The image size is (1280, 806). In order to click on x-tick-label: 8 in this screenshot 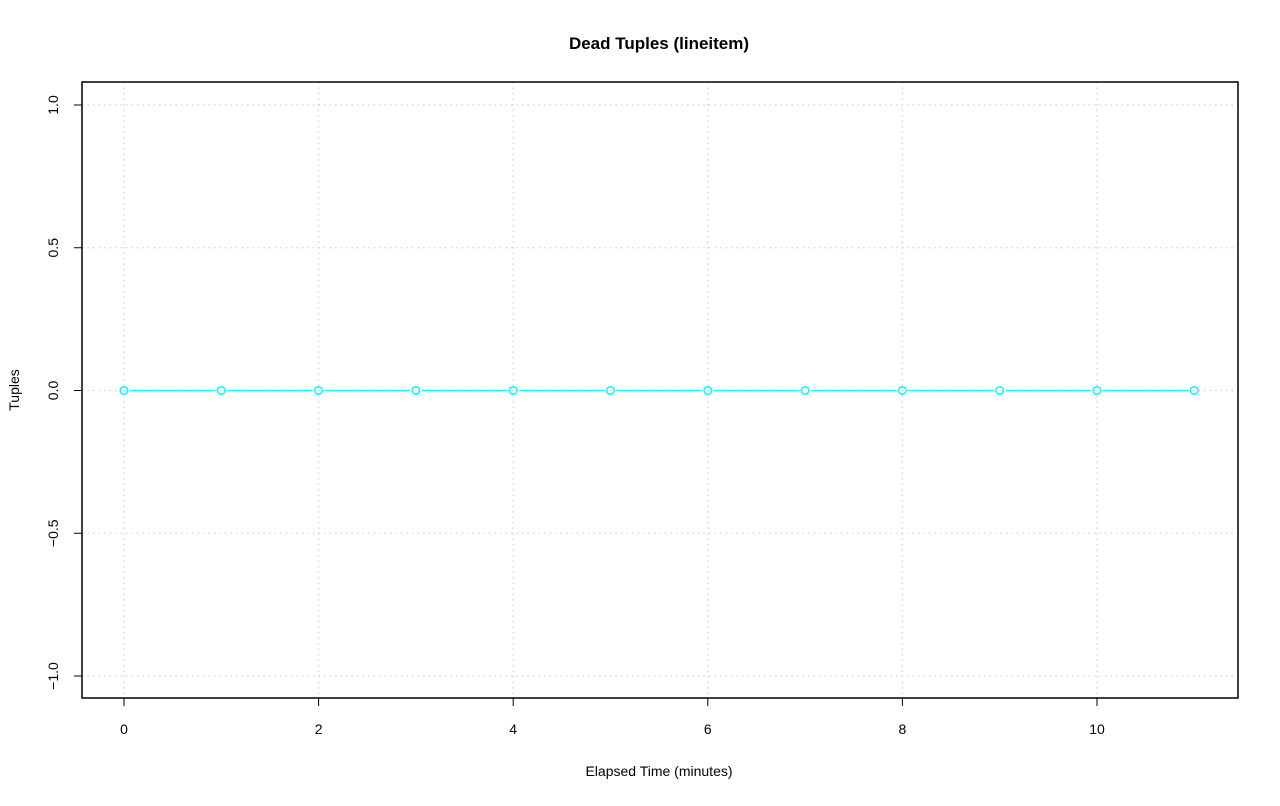, I will do `click(903, 729)`.